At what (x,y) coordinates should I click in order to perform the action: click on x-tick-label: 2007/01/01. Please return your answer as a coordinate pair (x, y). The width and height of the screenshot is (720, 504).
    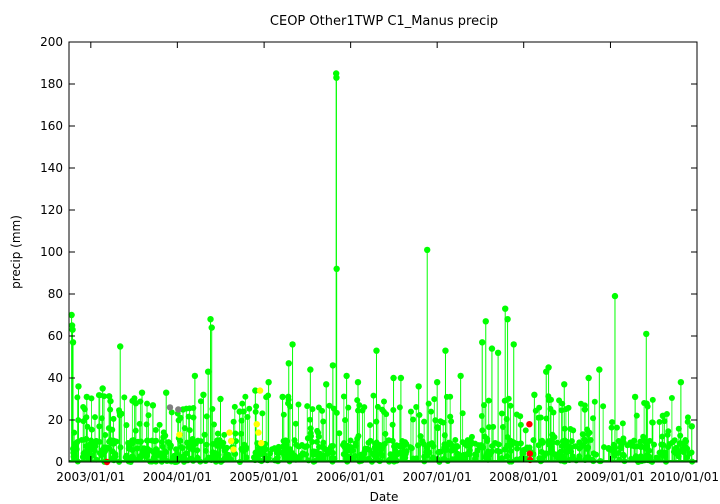
    Looking at the image, I should click on (437, 477).